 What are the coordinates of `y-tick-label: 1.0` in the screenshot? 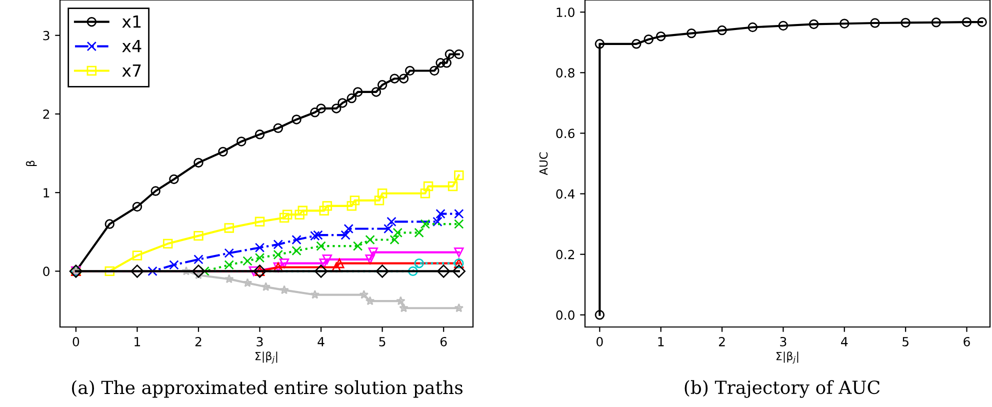 It's located at (565, 13).